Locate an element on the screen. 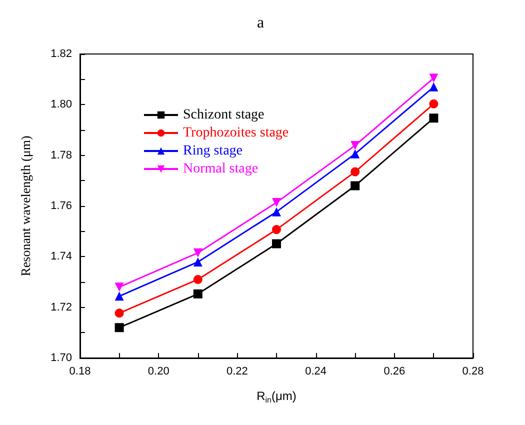  legend-label: Normal stage is located at coordinates (220, 169).